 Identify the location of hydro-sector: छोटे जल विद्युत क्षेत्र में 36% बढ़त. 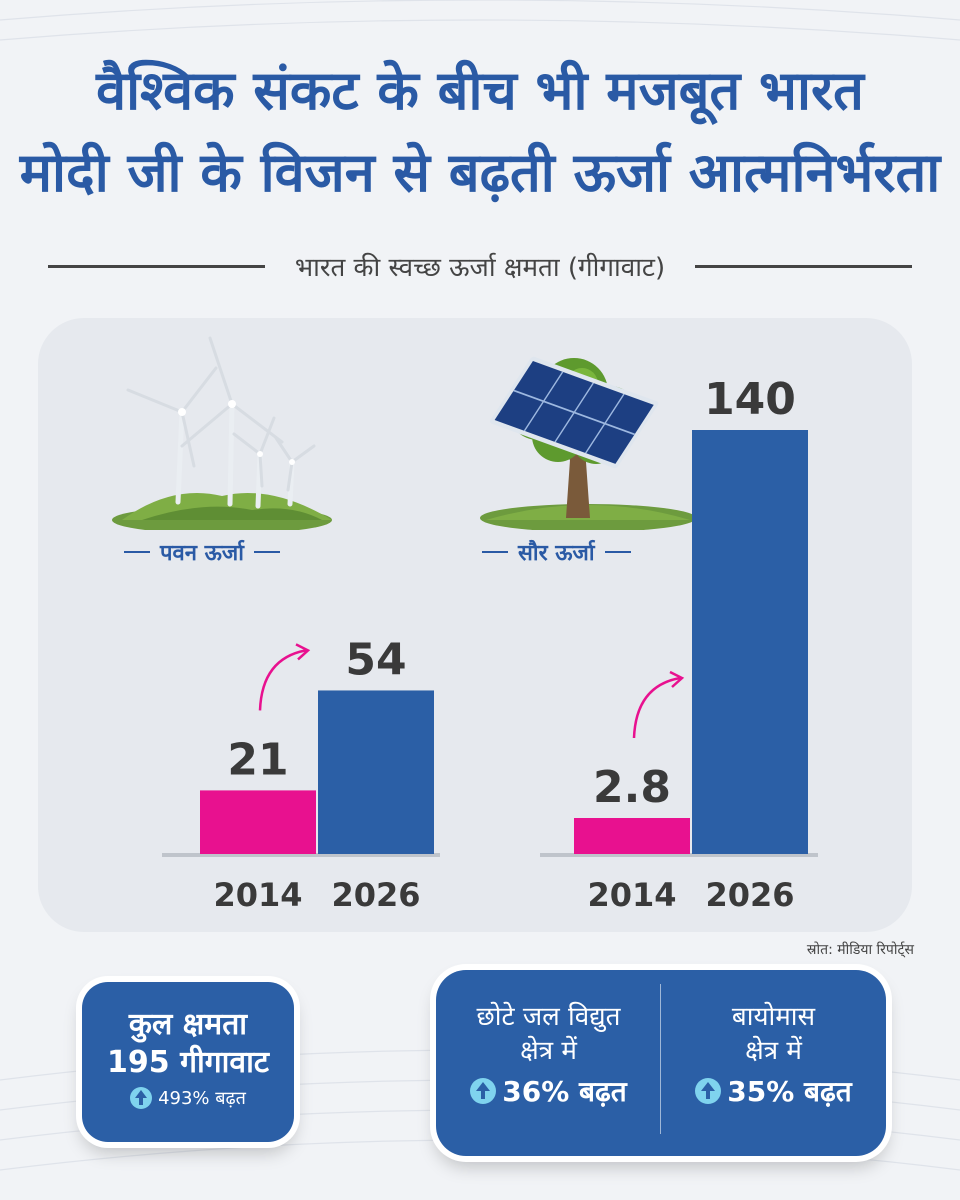
(548, 1055).